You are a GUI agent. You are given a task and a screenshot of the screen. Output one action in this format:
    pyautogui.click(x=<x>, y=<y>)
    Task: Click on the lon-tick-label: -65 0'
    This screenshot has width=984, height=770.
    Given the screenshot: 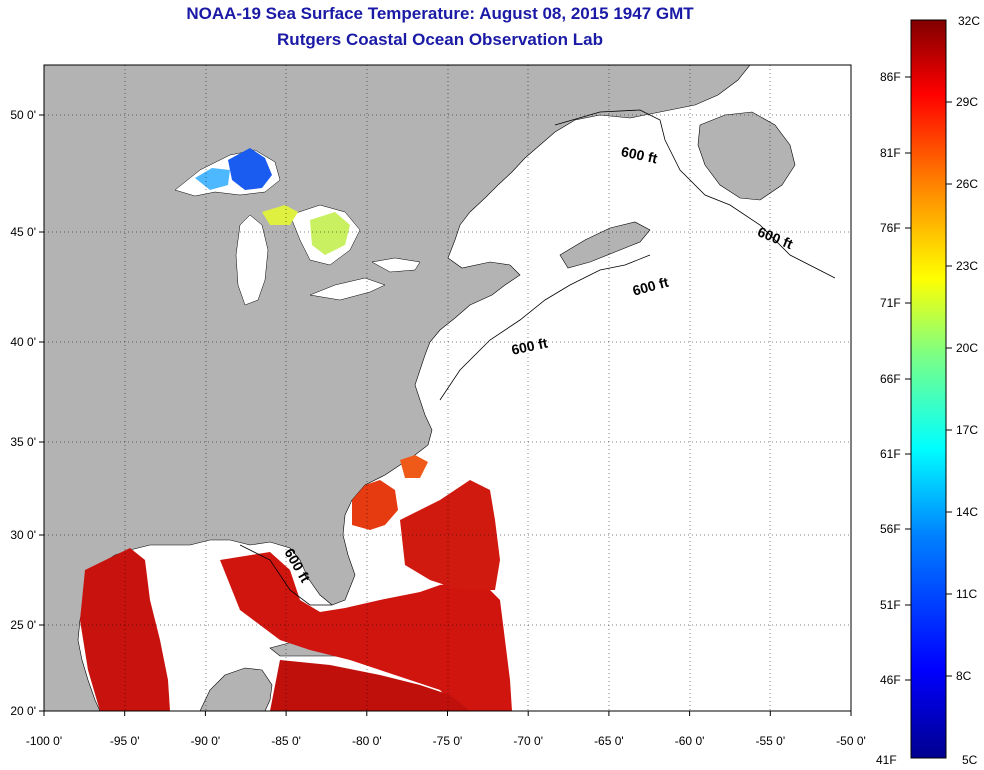 What is the action you would take?
    pyautogui.click(x=609, y=741)
    